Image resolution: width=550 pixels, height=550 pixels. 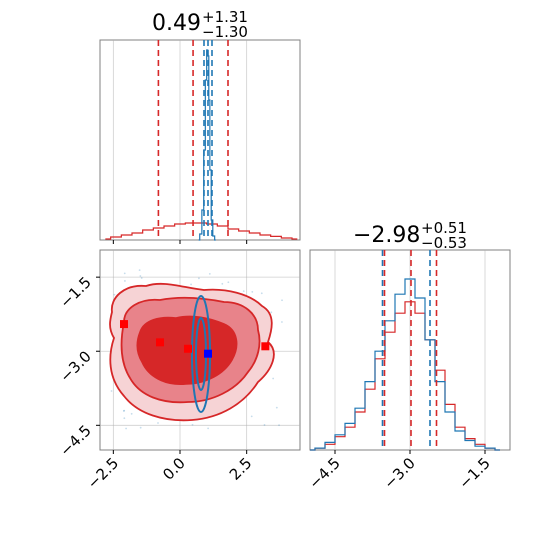 What do you see at coordinates (174, 469) in the screenshot?
I see `p2-xtick-label-1: 0.0` at bounding box center [174, 469].